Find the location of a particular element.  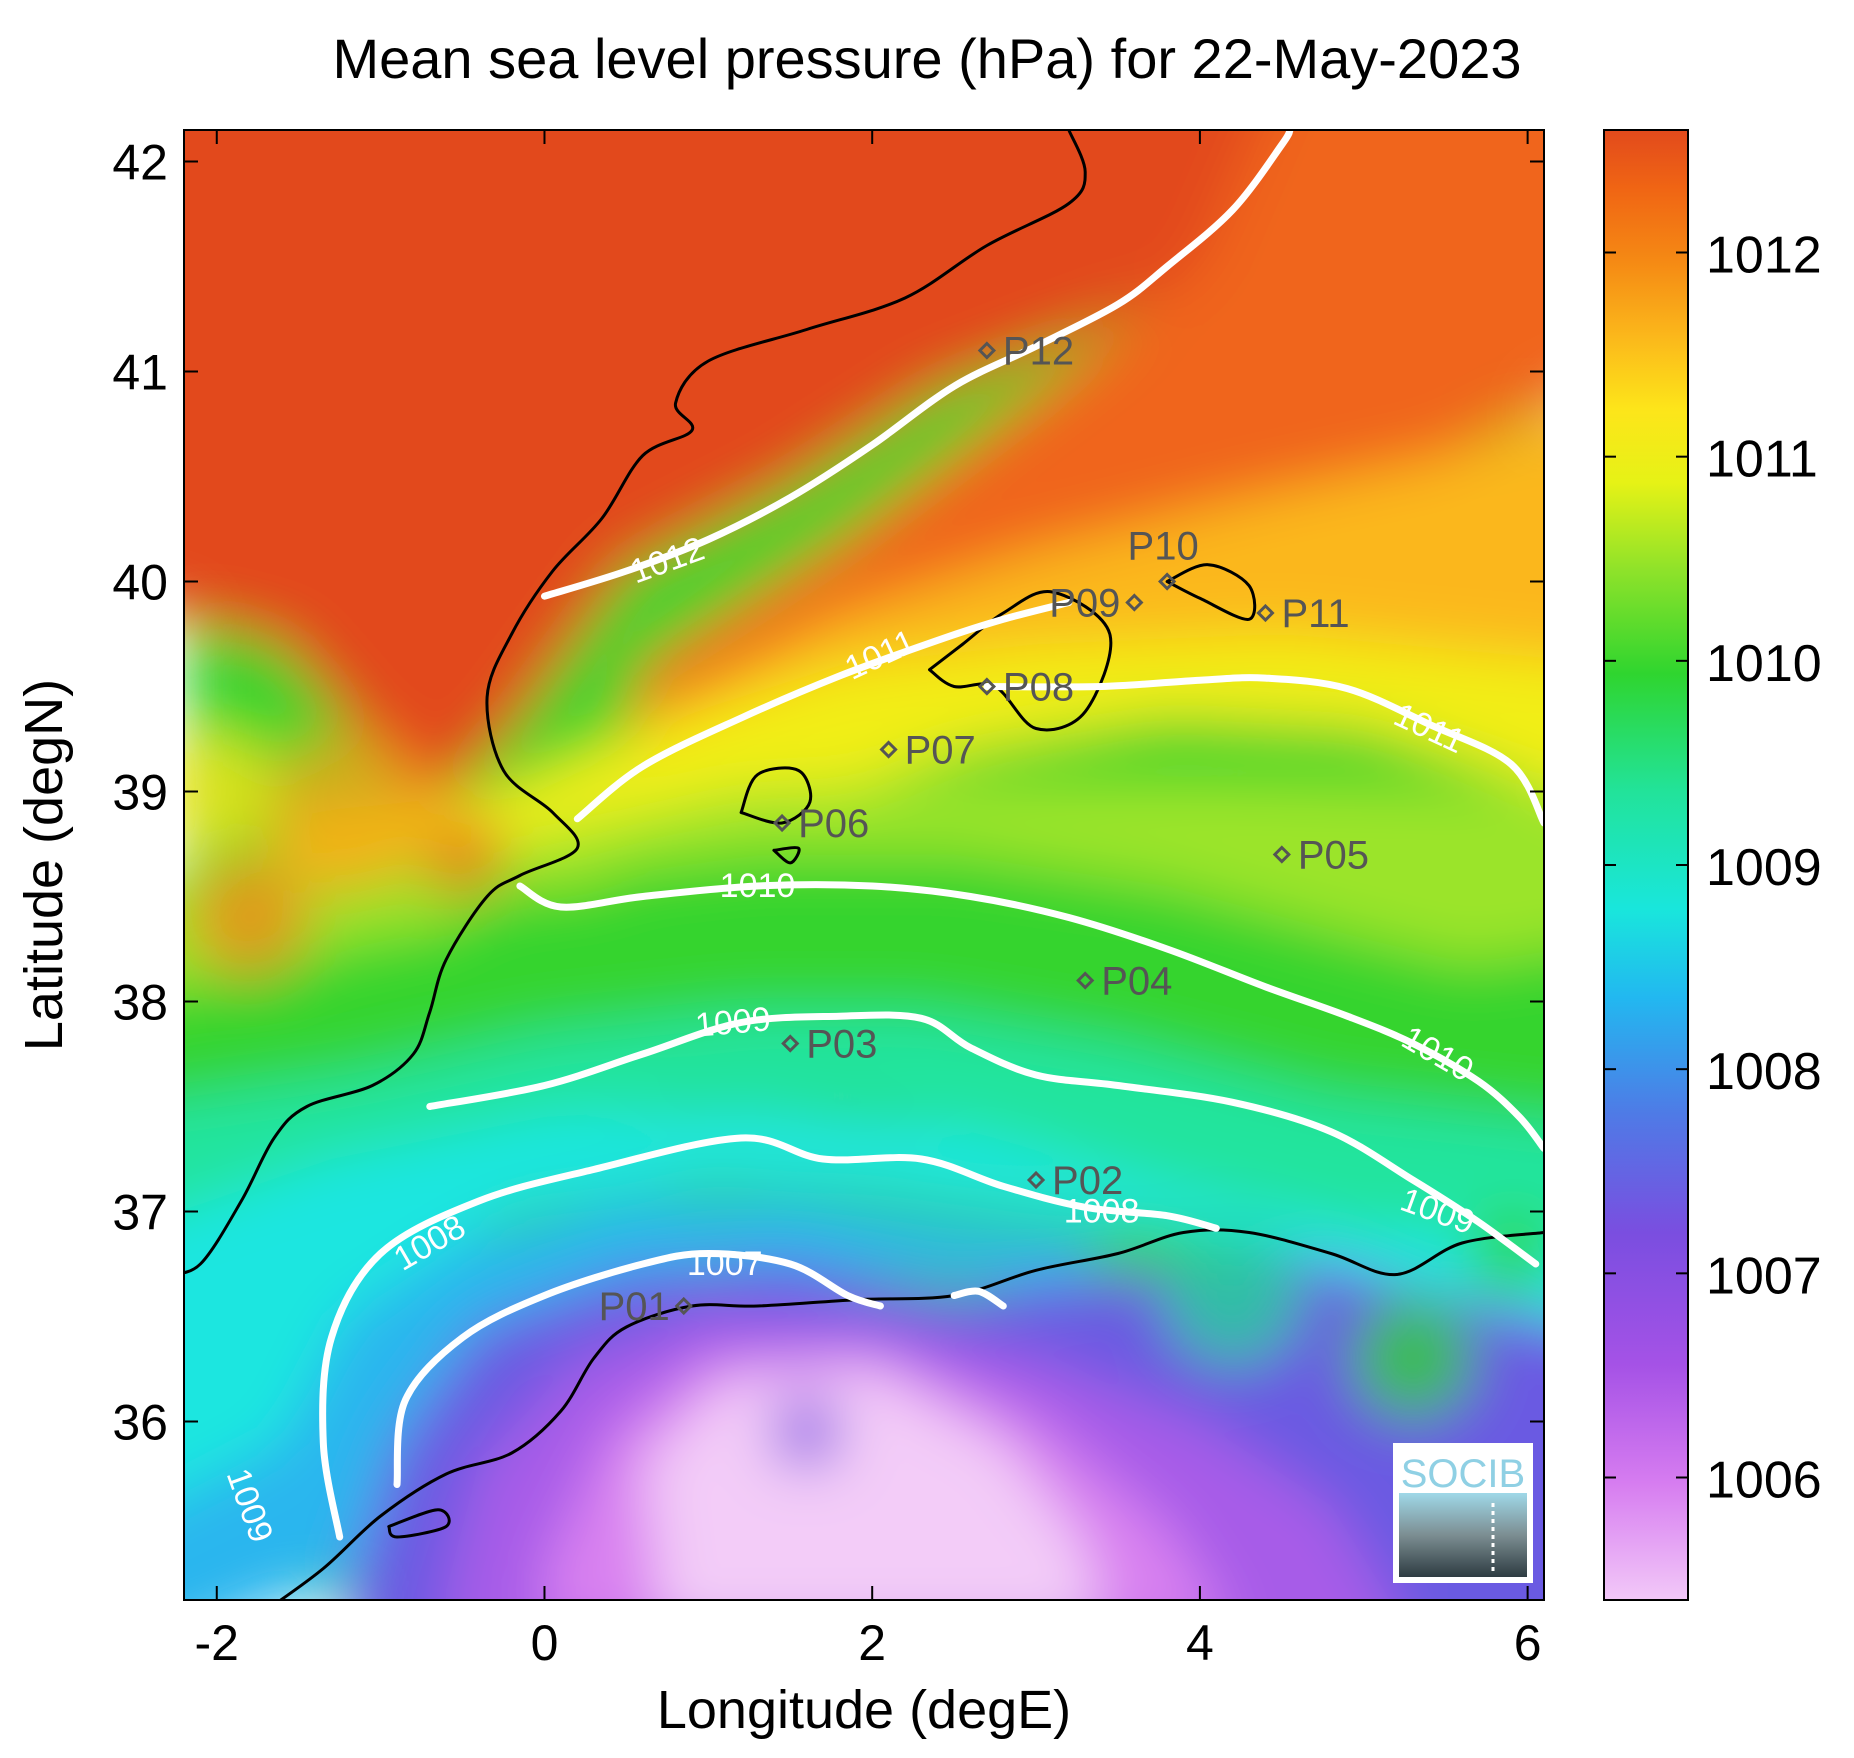

x-tick-label: 0 is located at coordinates (545, 1643).